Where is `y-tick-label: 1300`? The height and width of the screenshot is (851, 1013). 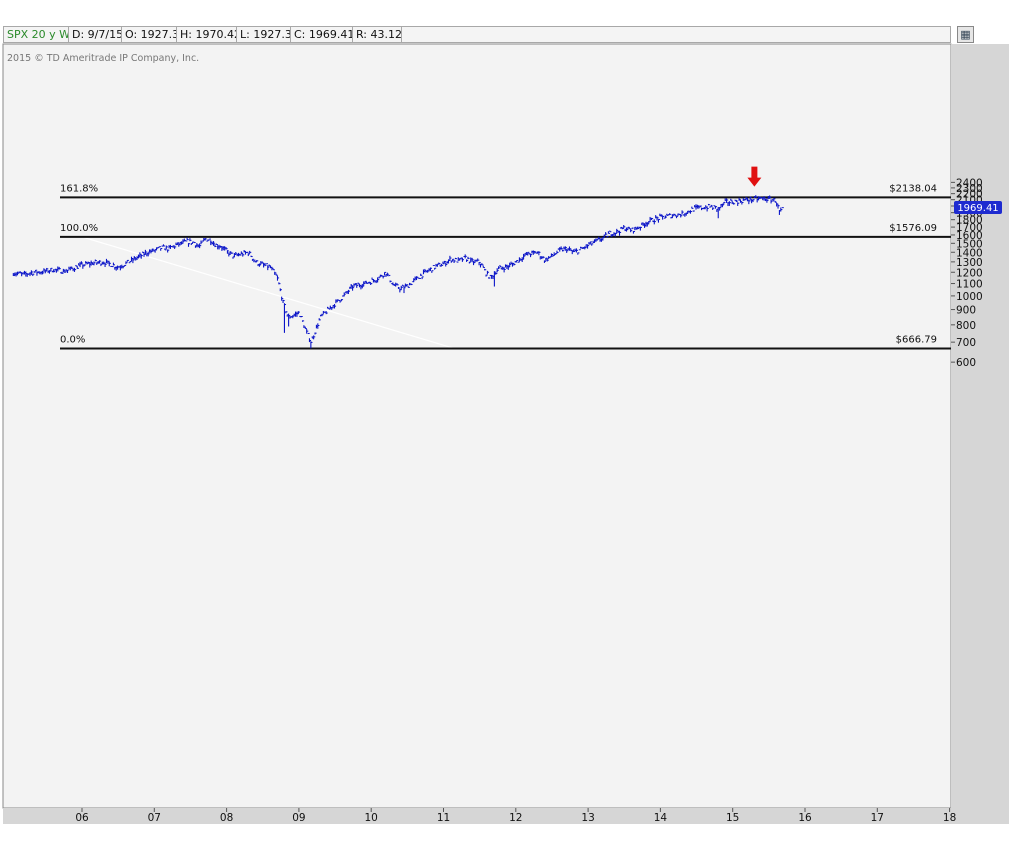
y-tick-label: 1300 is located at coordinates (969, 263).